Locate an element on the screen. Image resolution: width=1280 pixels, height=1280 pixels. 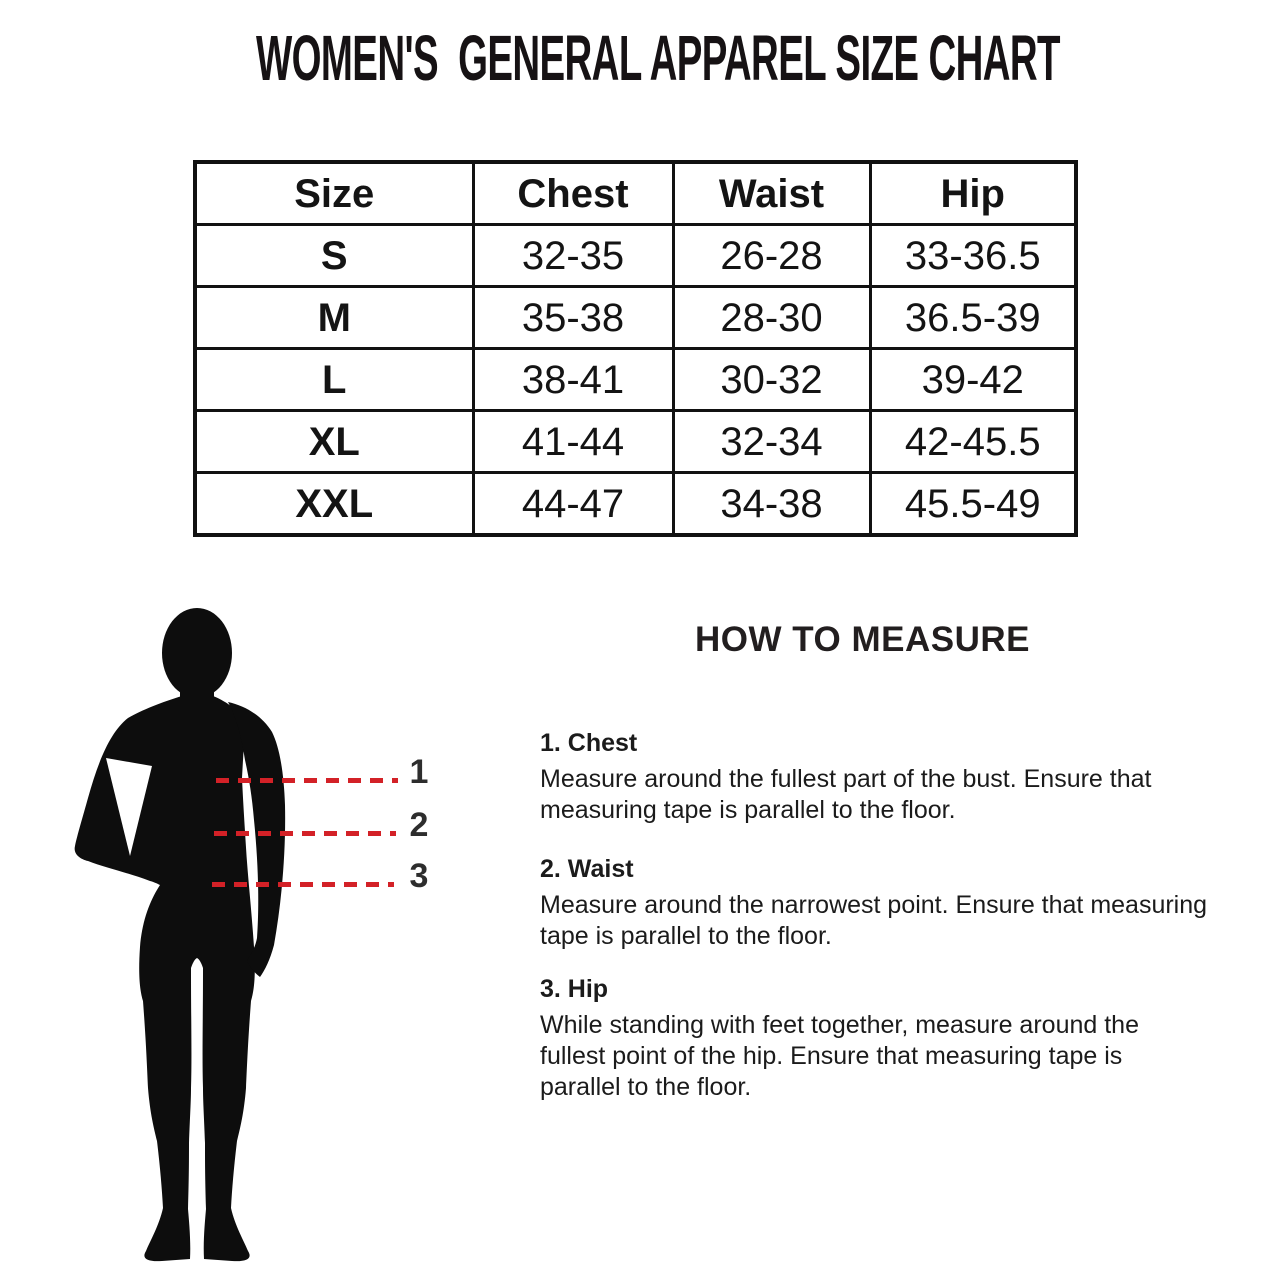
column-header-hip: Hip is located at coordinates (973, 193).